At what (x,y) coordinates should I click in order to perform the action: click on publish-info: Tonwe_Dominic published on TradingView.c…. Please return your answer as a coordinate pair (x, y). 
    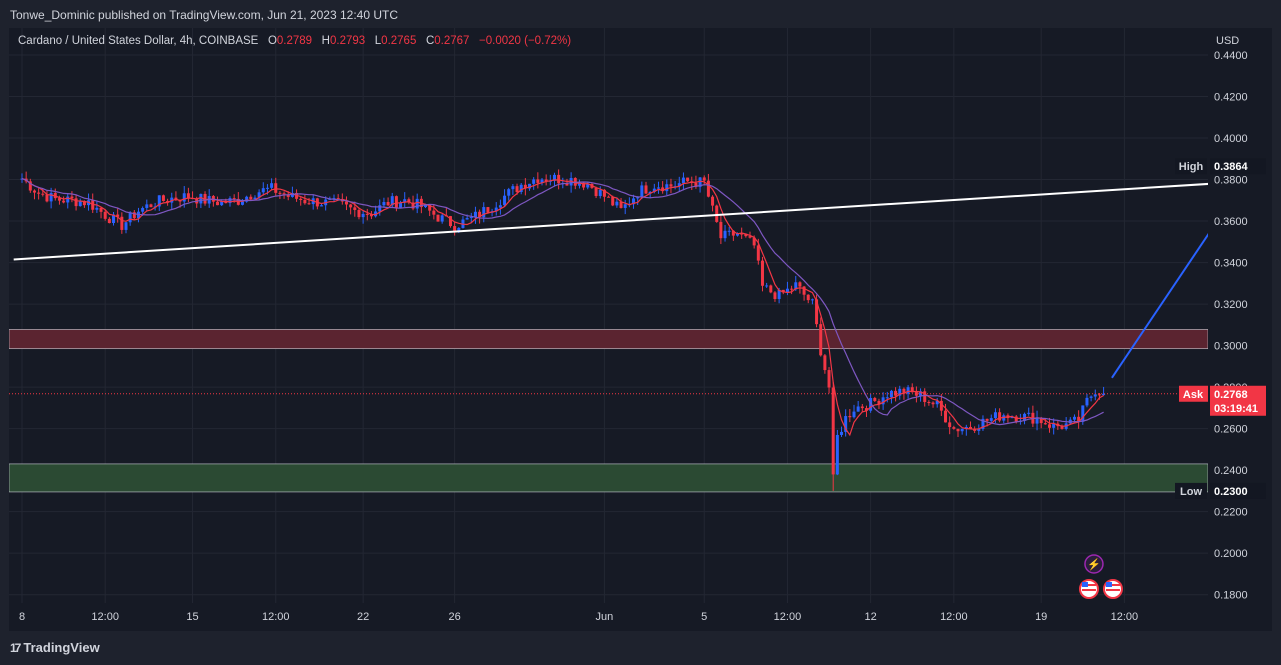
    Looking at the image, I should click on (204, 15).